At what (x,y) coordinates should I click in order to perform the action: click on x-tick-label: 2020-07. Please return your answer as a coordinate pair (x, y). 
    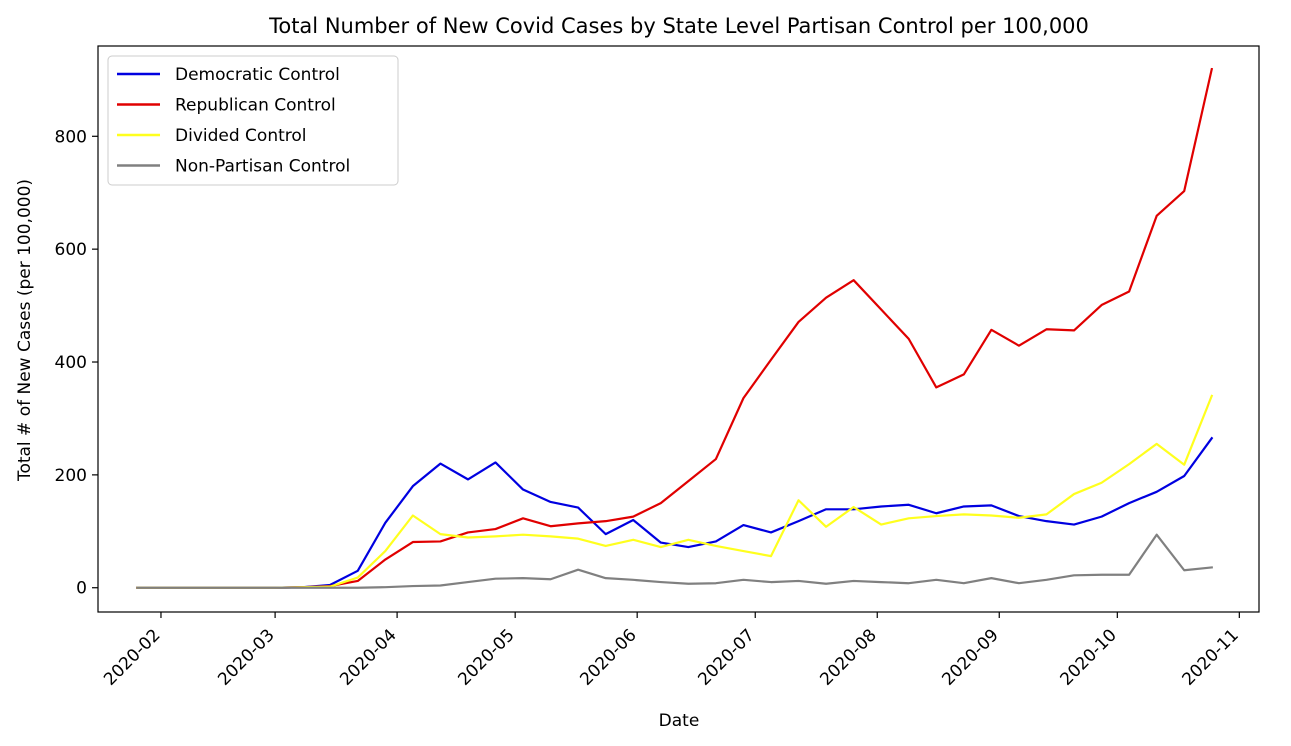
    Looking at the image, I should click on (726, 657).